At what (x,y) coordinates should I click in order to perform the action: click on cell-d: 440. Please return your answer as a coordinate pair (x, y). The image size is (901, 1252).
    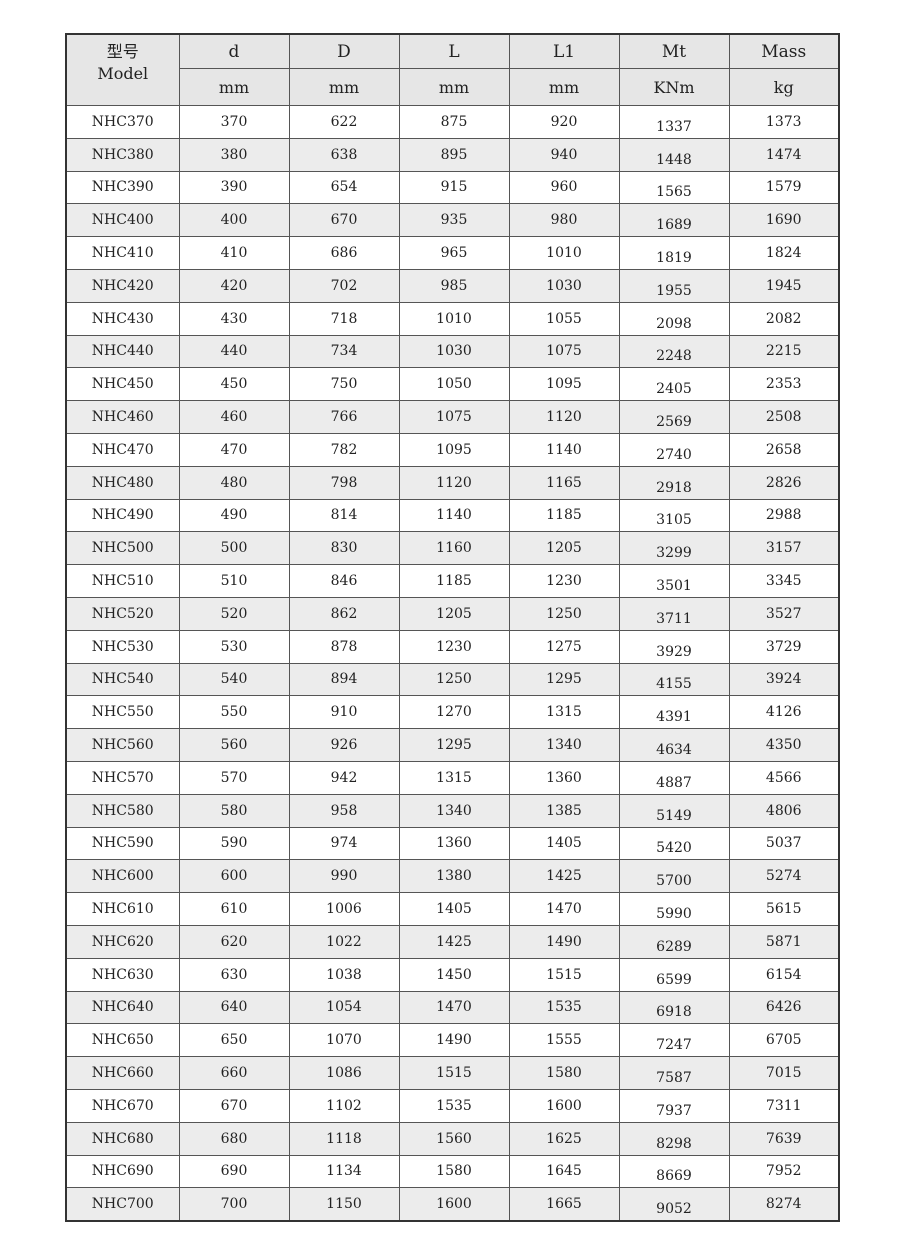
    Looking at the image, I should click on (234, 351).